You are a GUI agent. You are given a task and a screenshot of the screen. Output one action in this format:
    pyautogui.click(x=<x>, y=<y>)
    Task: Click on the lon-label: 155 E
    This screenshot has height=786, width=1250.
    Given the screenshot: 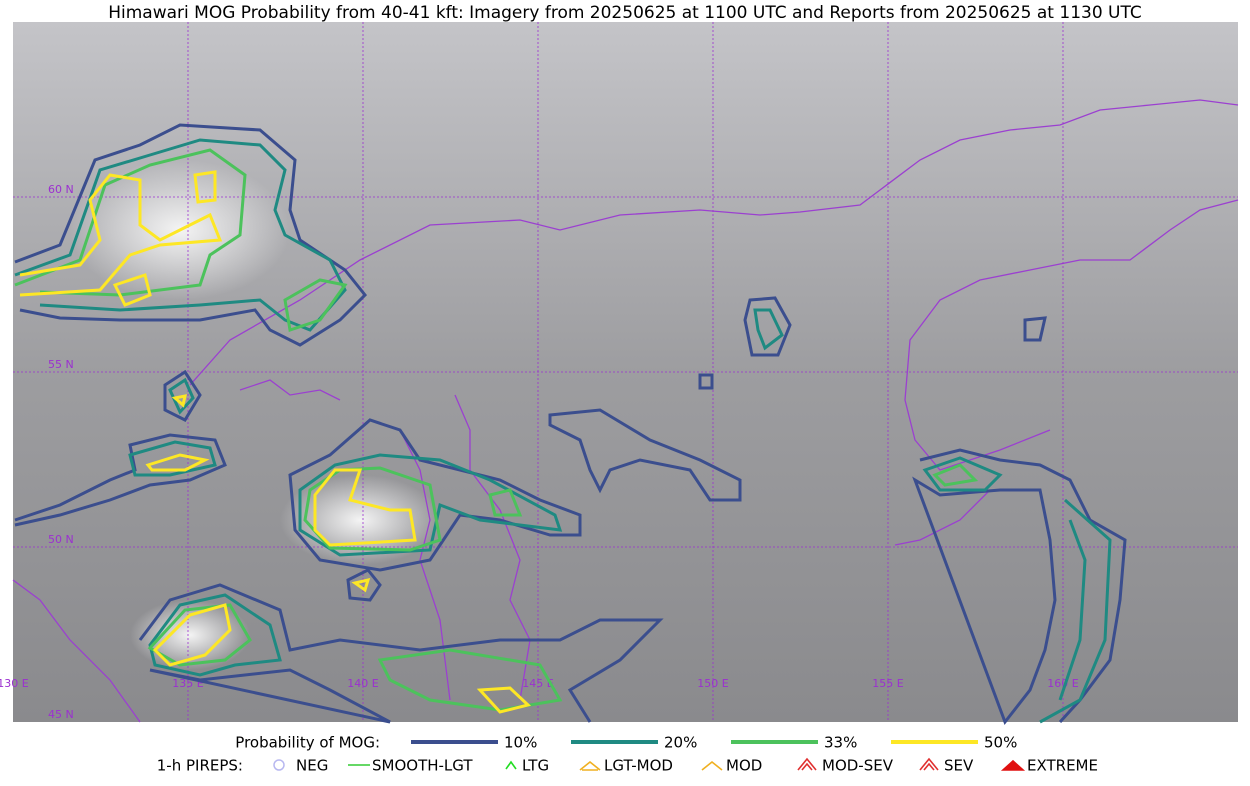 What is the action you would take?
    pyautogui.click(x=887, y=683)
    